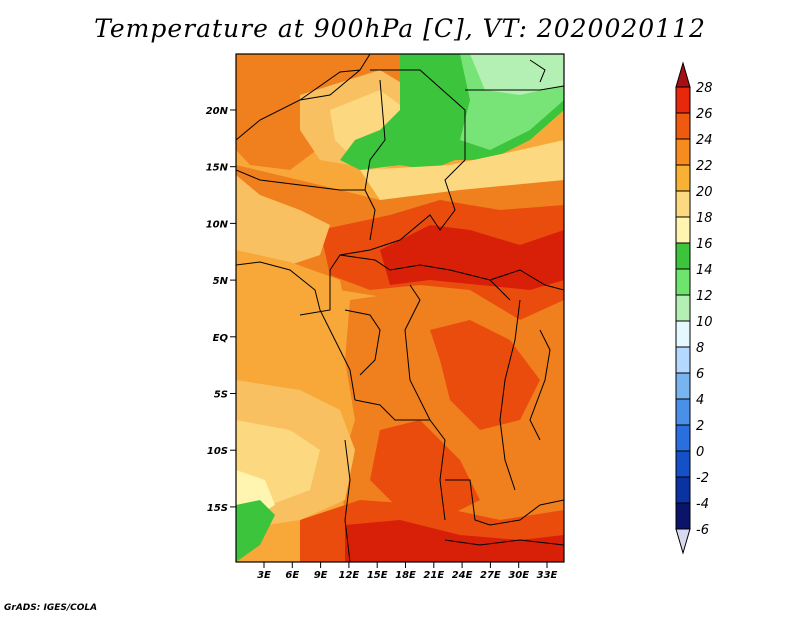 This screenshot has height=618, width=800. What do you see at coordinates (704, 166) in the screenshot?
I see `colorbar-label: 22` at bounding box center [704, 166].